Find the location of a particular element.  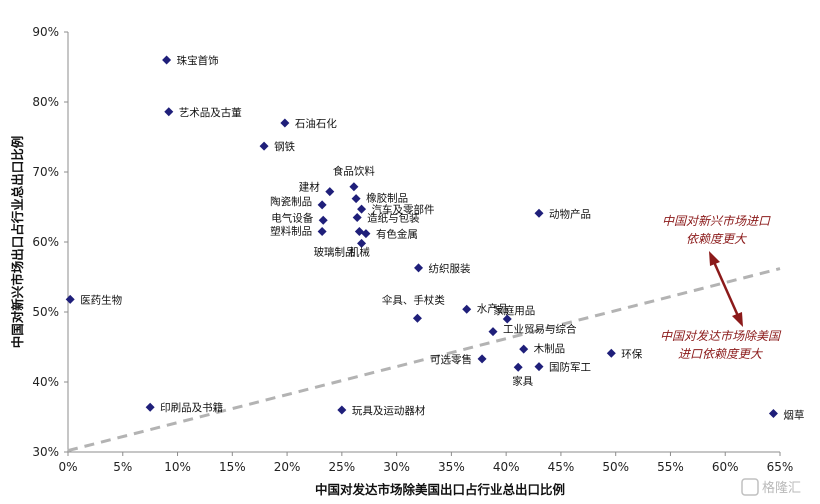

annotation-emerging-line-2: 依赖度更大 is located at coordinates (716, 239).